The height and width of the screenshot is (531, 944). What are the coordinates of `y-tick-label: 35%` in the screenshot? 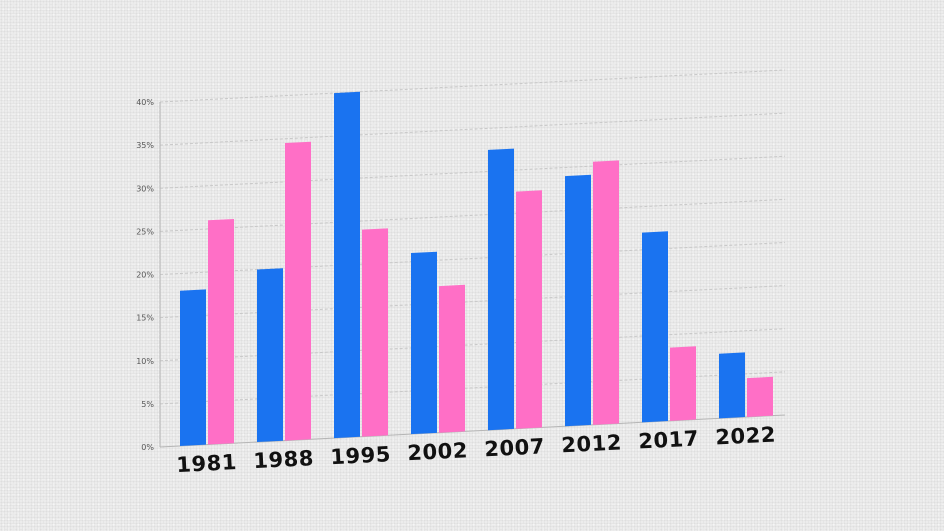 It's located at (145, 145).